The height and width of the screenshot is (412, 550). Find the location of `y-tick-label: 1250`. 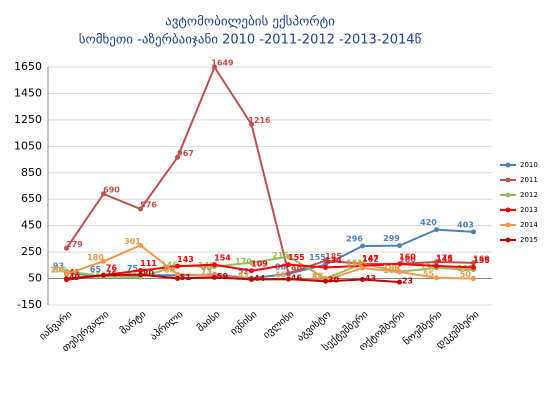

y-tick-label: 1250 is located at coordinates (28, 119).